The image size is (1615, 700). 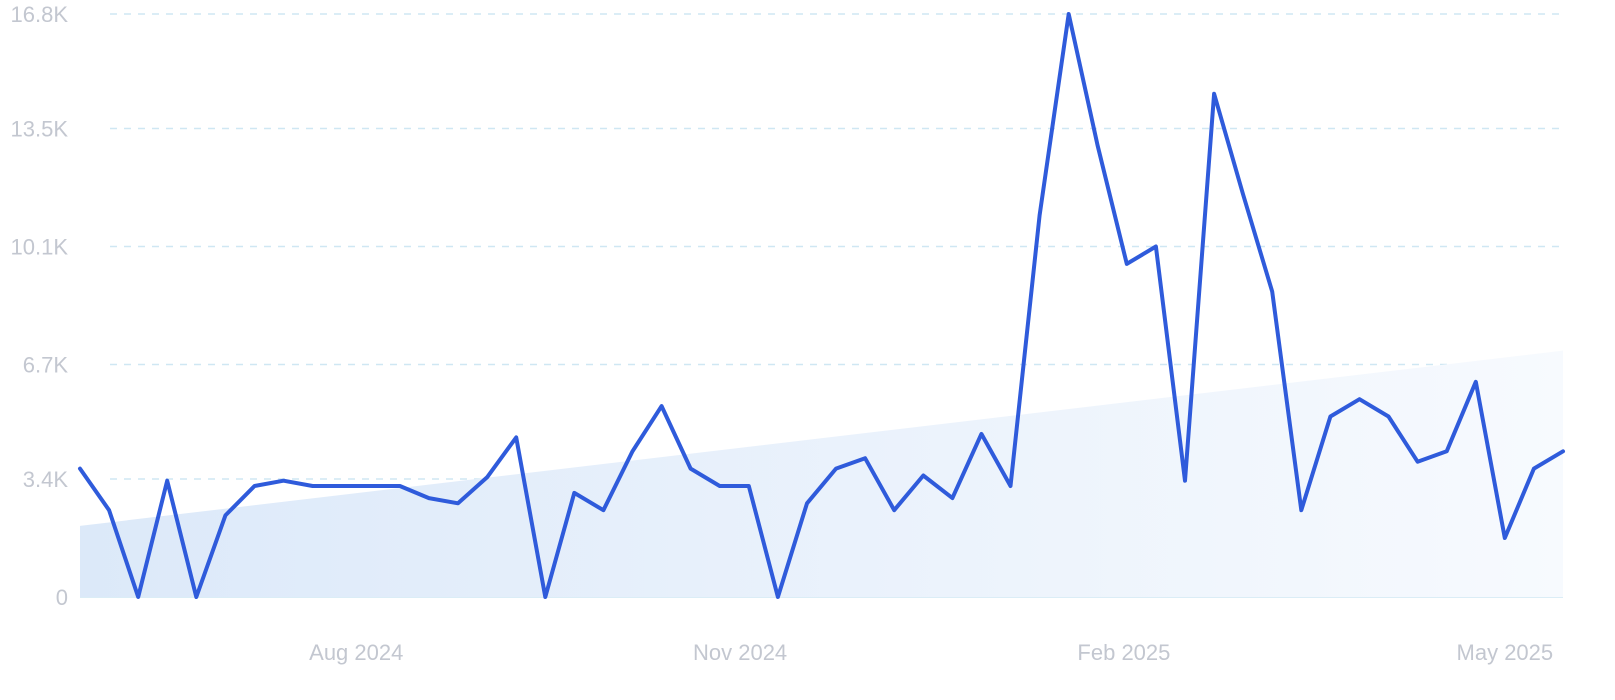 What do you see at coordinates (40, 306) in the screenshot?
I see `y-axis: 0 3.4K 6.7K 10.1K 13.5K 16.8K` at bounding box center [40, 306].